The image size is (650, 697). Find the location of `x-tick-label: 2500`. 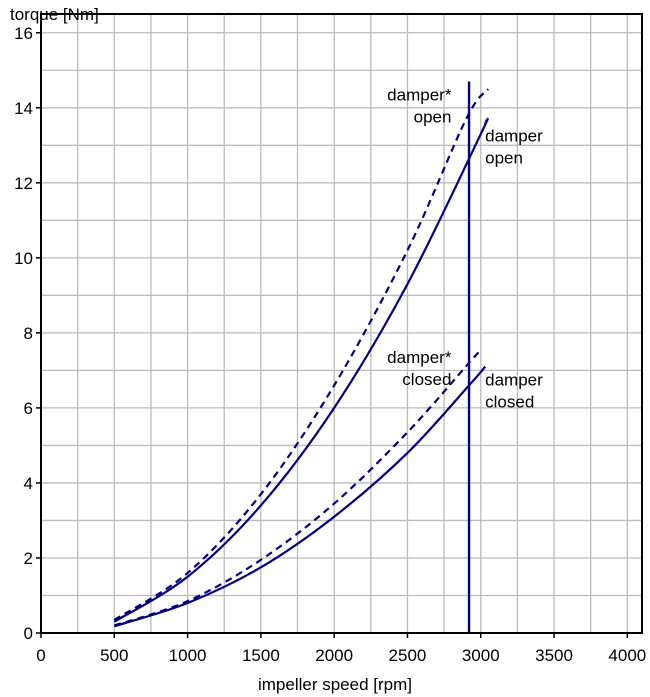

x-tick-label: 2500 is located at coordinates (408, 655).